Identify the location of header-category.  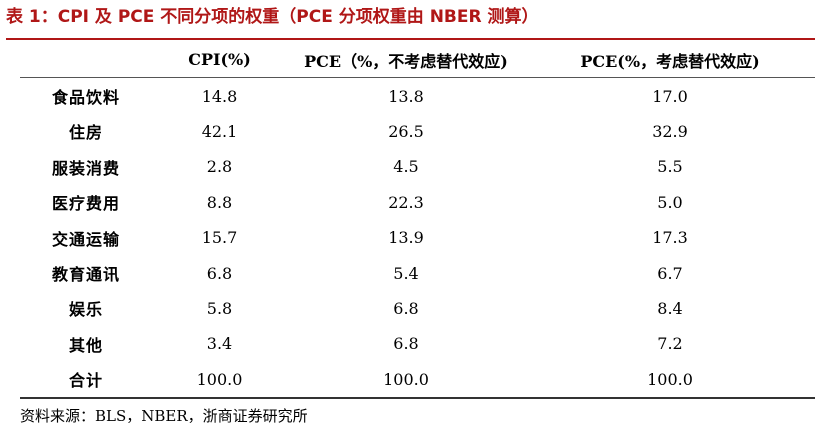
(86, 60).